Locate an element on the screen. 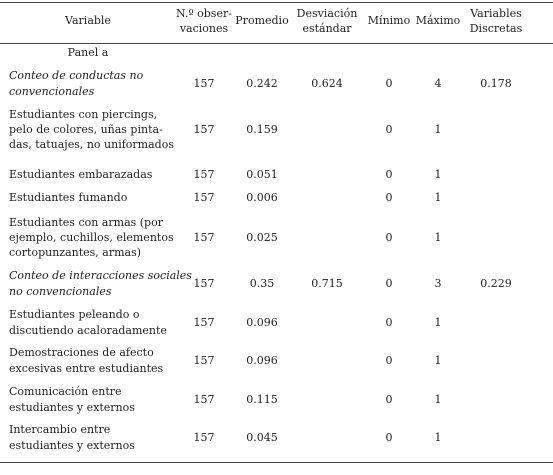 This screenshot has height=475, width=553. row-label: ejemplo, cuchillos, elementos is located at coordinates (91, 237).